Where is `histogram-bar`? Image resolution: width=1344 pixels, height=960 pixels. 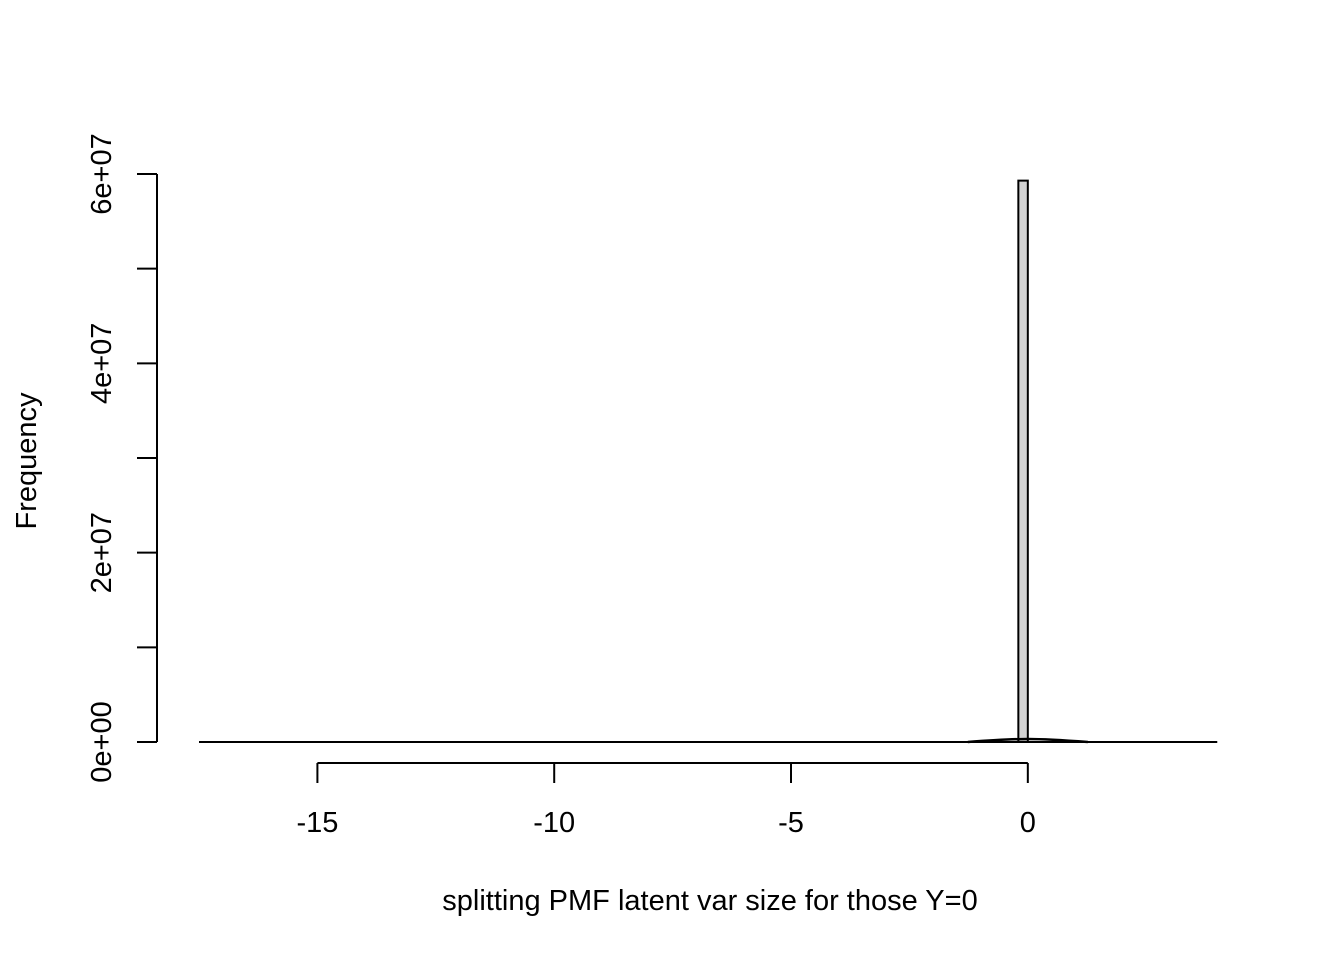 histogram-bar is located at coordinates (1023, 461).